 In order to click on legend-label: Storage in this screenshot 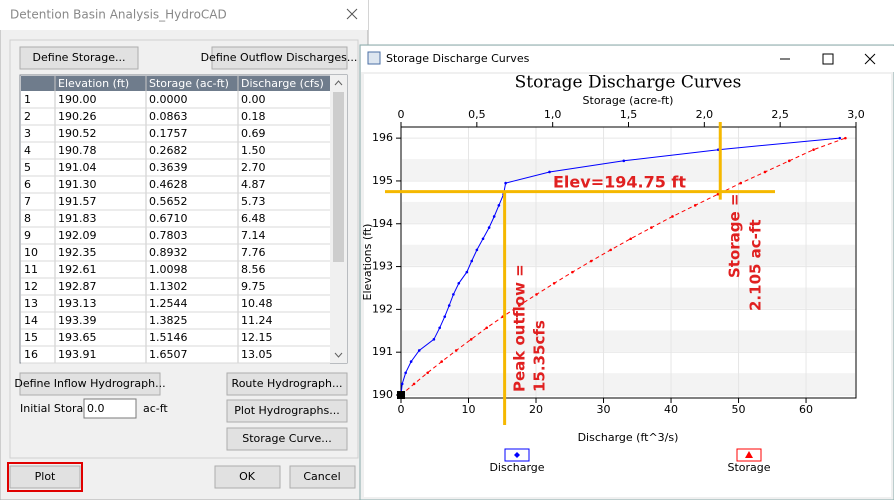, I will do `click(748, 467)`.